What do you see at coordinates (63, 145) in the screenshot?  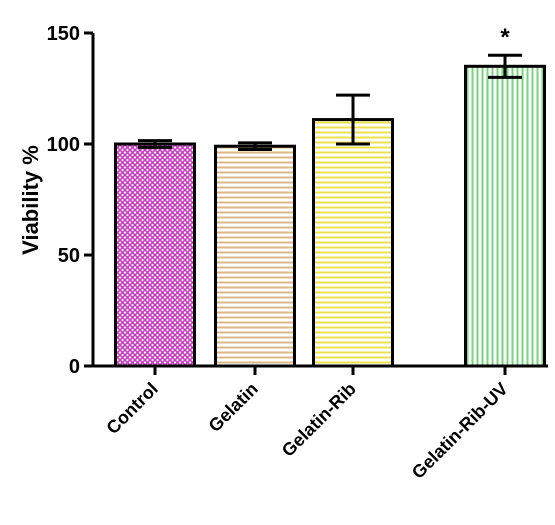 I see `y-tick-label-100: 100` at bounding box center [63, 145].